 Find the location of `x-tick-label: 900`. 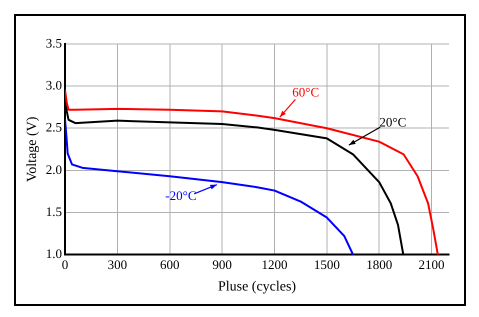

x-tick-label: 900 is located at coordinates (222, 264).